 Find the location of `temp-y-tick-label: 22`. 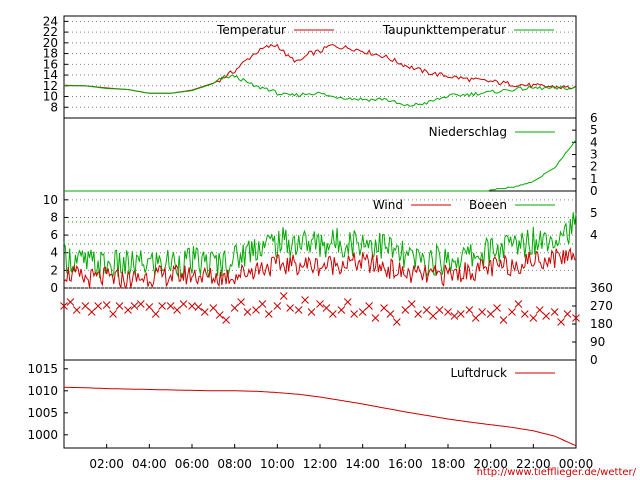

temp-y-tick-label: 22 is located at coordinates (50, 32).